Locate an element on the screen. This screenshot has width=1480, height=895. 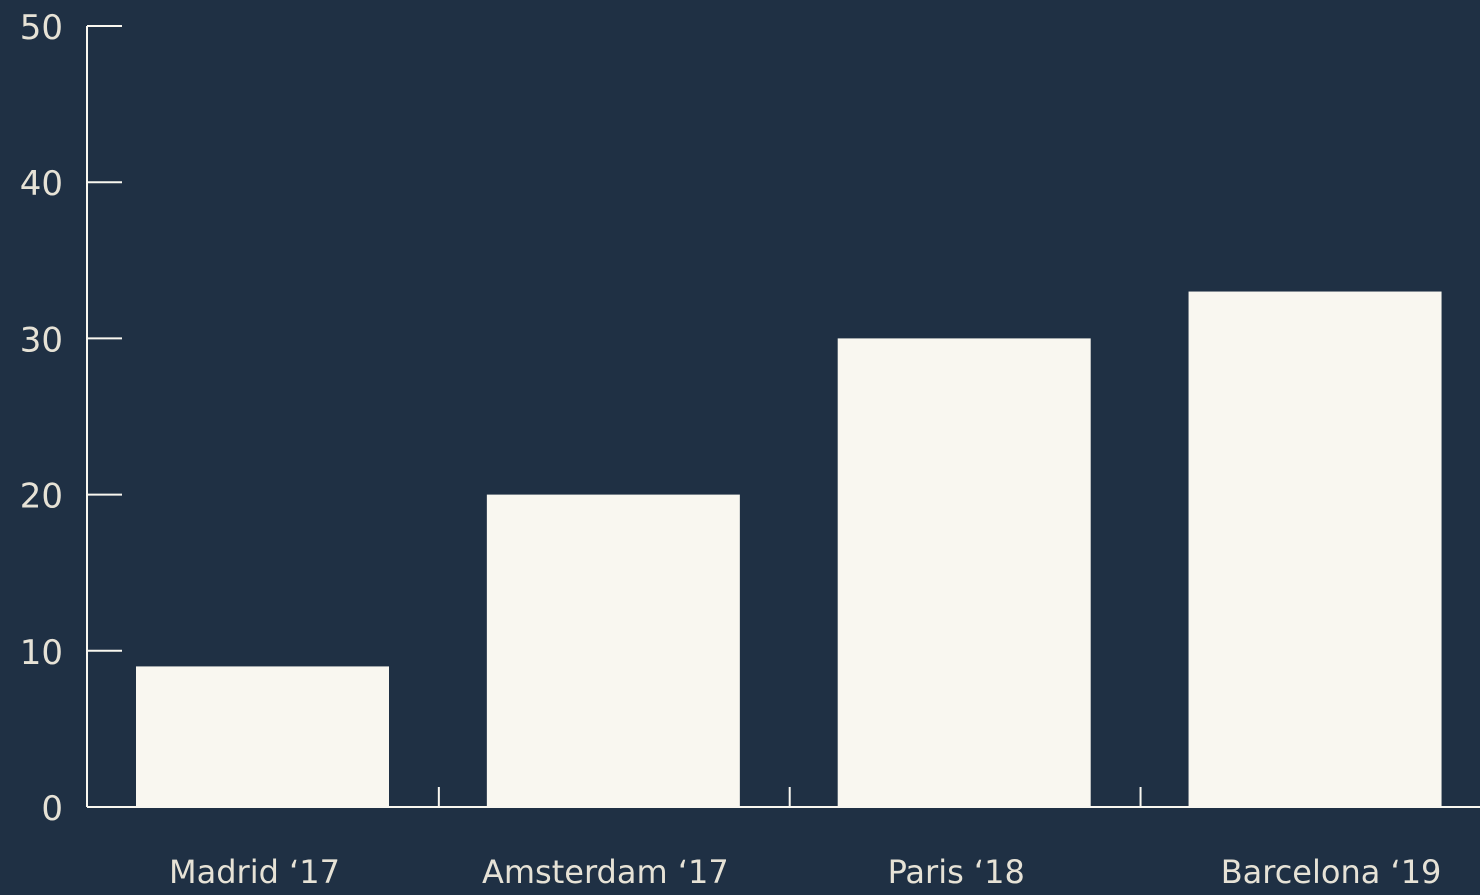
x-tick-label: Barcelona ‘19 is located at coordinates (1331, 872).